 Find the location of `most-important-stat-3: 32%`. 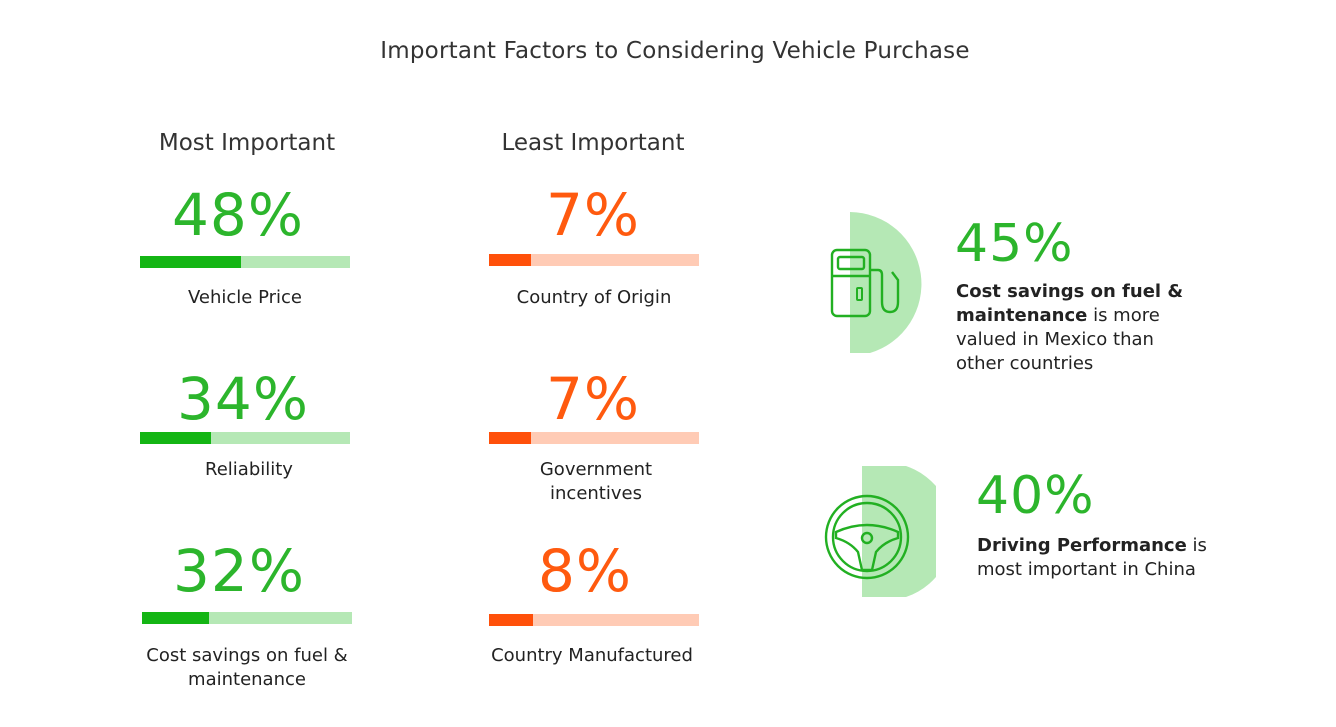

most-important-stat-3: 32% is located at coordinates (239, 571).